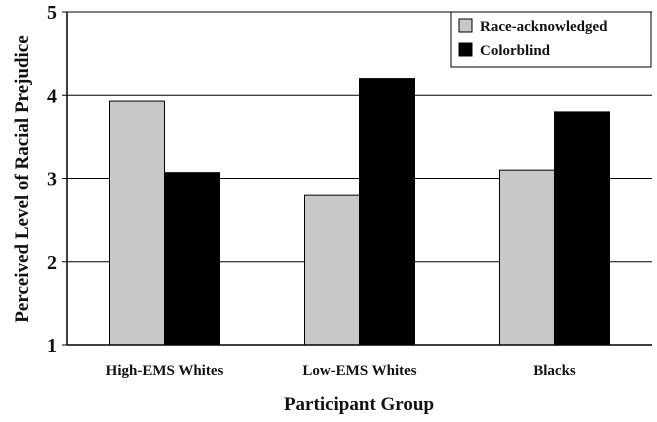 The image size is (657, 422). I want to click on x-tick-labels: High-EMS Whites Low-EMS Whites Blacks, so click(341, 371).